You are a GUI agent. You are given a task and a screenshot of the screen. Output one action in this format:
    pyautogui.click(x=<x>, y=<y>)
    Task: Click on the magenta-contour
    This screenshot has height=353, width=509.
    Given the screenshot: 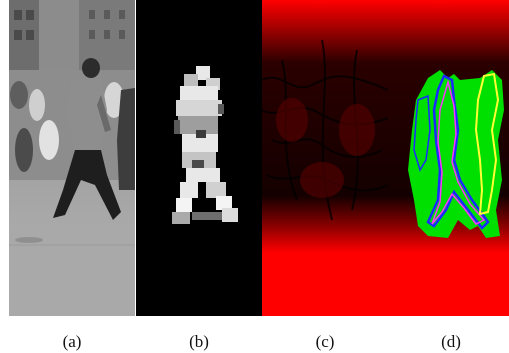 What is the action you would take?
    pyautogui.click(x=458, y=152)
    